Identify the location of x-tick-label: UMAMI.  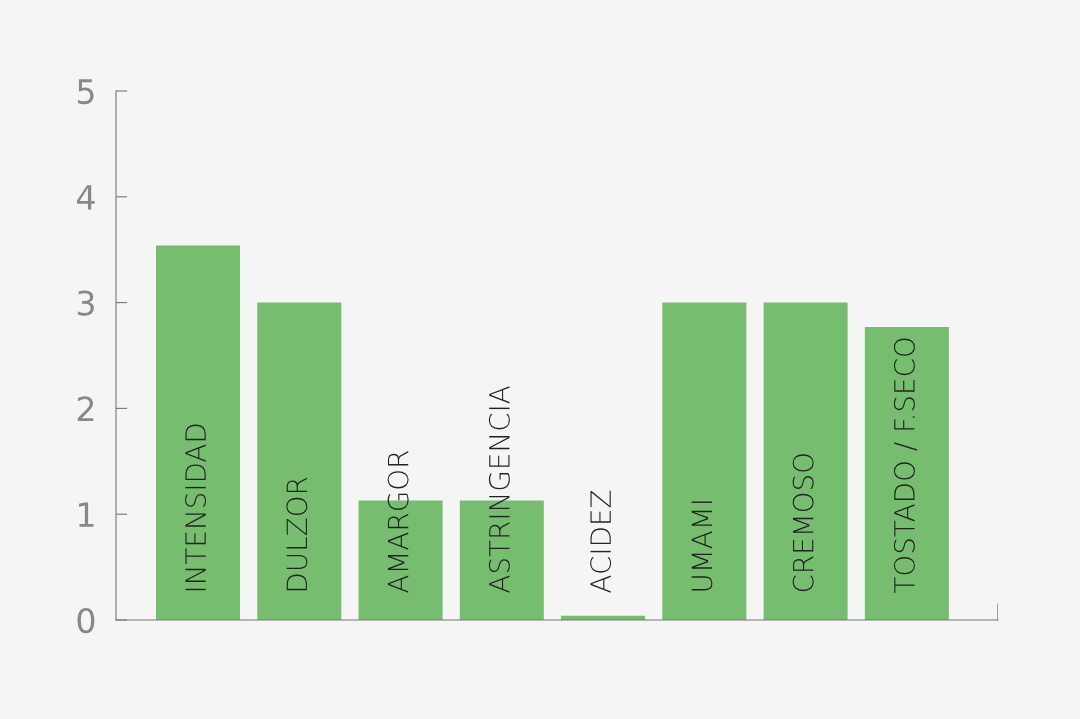
(702, 546).